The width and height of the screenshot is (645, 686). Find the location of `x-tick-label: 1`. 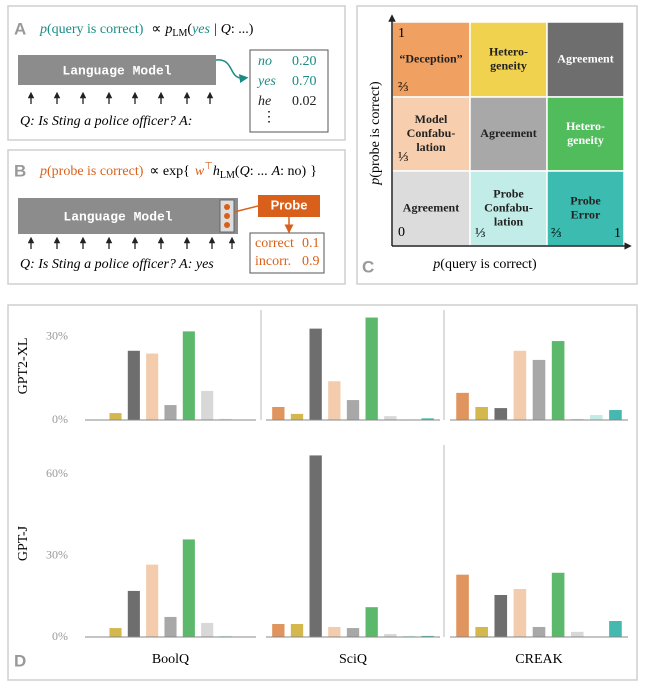

x-tick-label: 1 is located at coordinates (617, 233).